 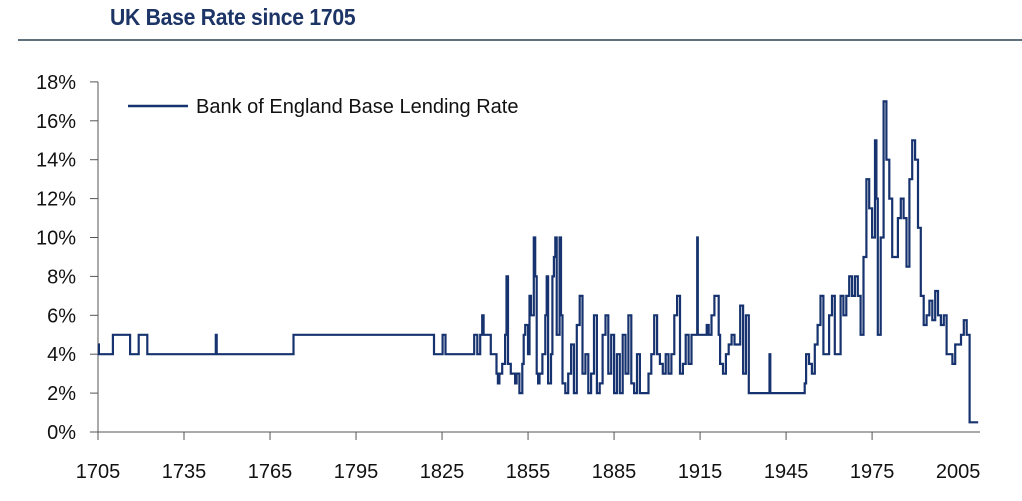 What do you see at coordinates (67, 258) in the screenshot?
I see `y-axis: 0% 2% 4% 6% 8% 10% 12% 14% 16% 18%` at bounding box center [67, 258].